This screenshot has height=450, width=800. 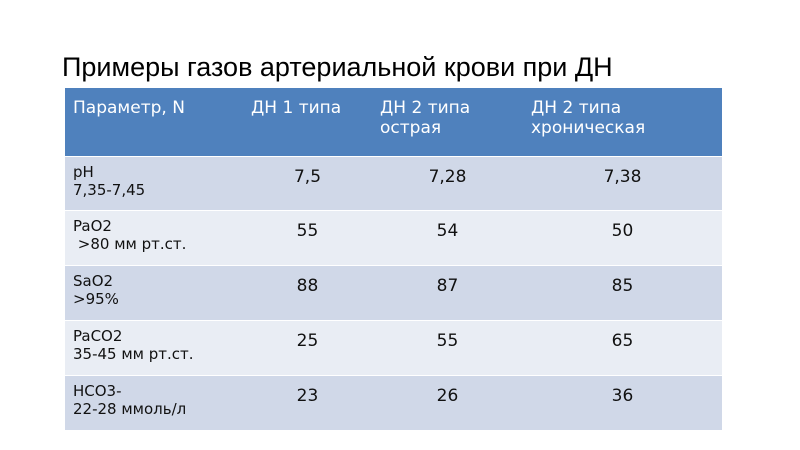 I want to click on table-row: HCO3- 22-28 ммоль/л 23 26 36, so click(x=393, y=402).